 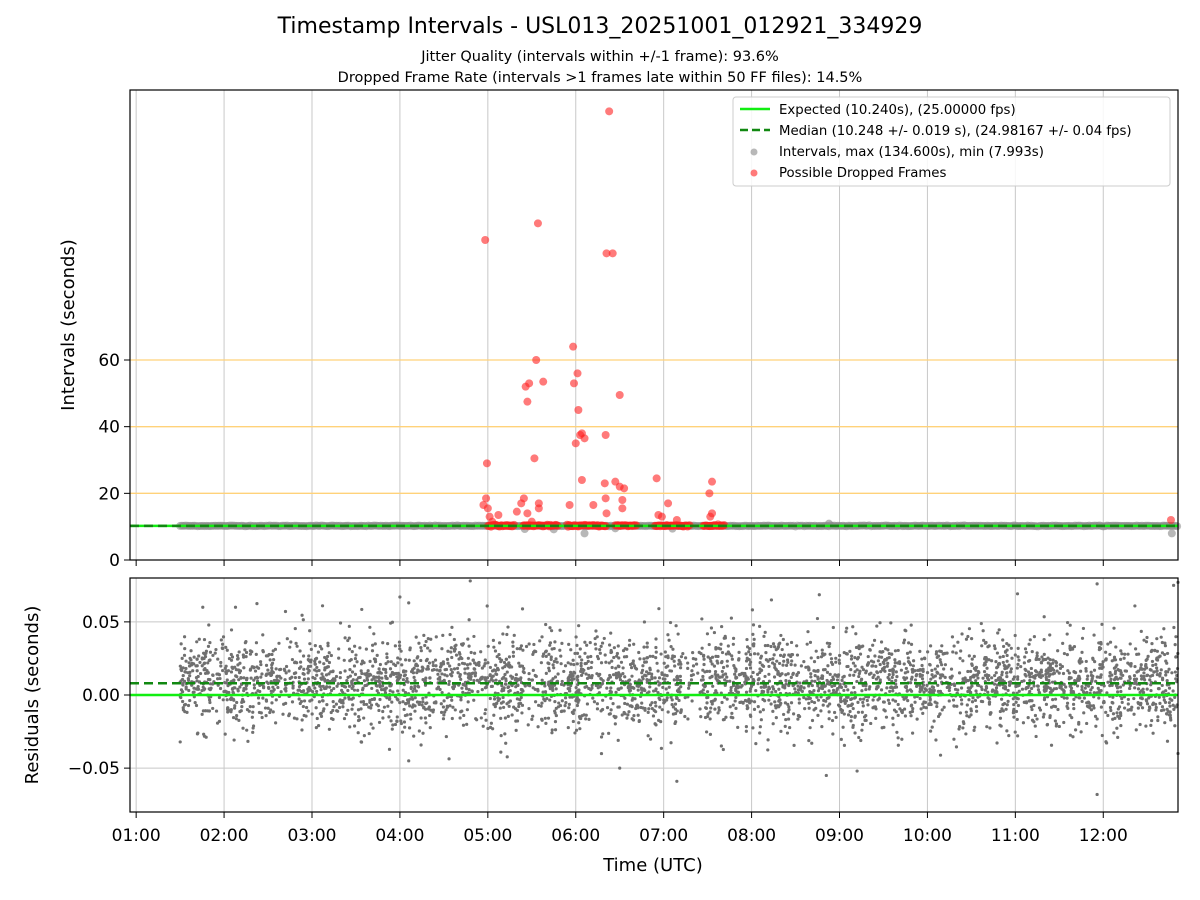 I want to click on legend-dropped-swatch, so click(x=754, y=173).